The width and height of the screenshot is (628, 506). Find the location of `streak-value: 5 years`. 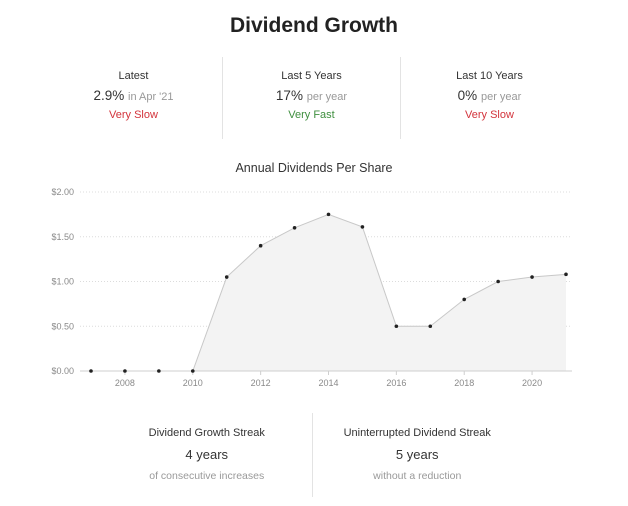

streak-value: 5 years is located at coordinates (417, 454).